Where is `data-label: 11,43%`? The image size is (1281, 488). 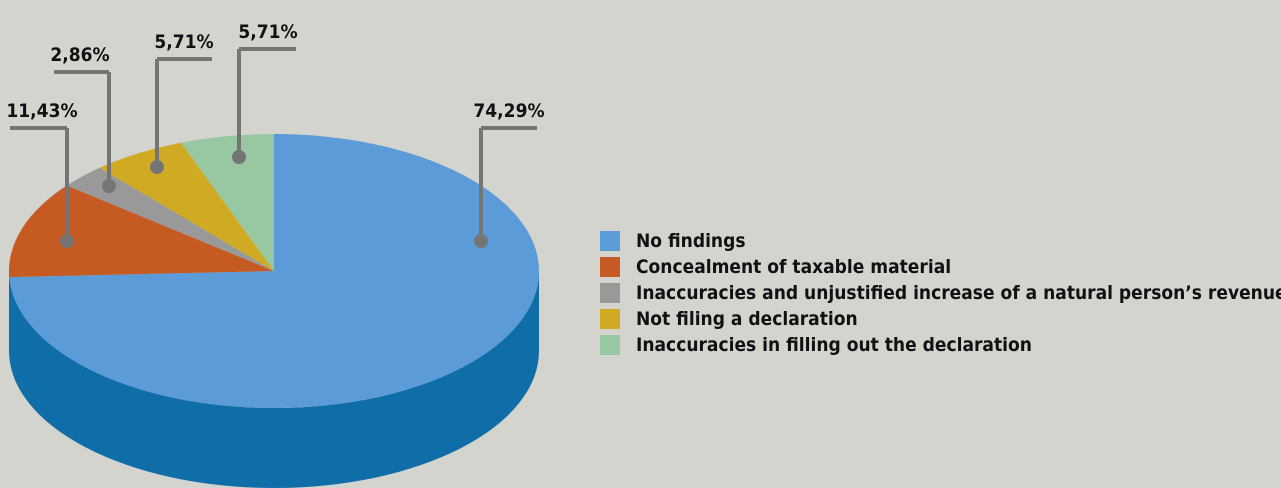
data-label: 11,43% is located at coordinates (41, 111).